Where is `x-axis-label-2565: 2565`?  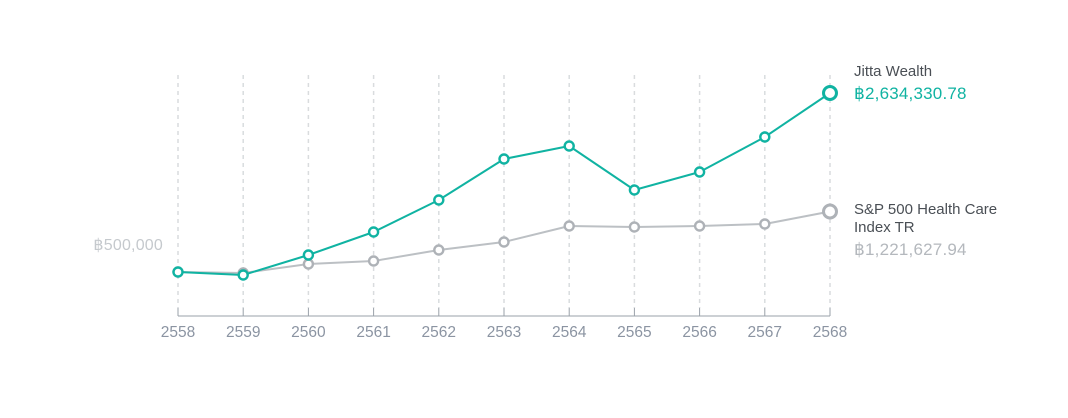
x-axis-label-2565: 2565 is located at coordinates (634, 332).